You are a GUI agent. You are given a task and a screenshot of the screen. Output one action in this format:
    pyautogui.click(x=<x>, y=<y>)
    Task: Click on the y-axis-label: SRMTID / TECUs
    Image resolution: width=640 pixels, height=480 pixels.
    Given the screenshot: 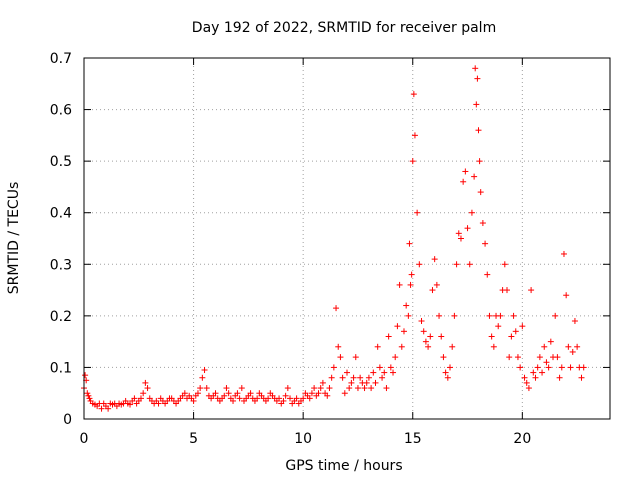 What is the action you would take?
    pyautogui.click(x=14, y=238)
    